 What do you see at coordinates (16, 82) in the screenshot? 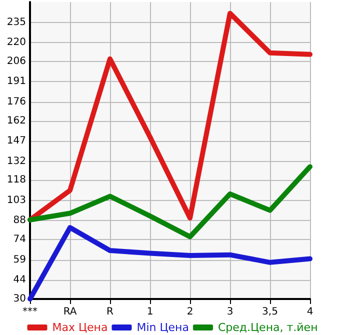
I see `y-tick-label: 191` at bounding box center [16, 82].